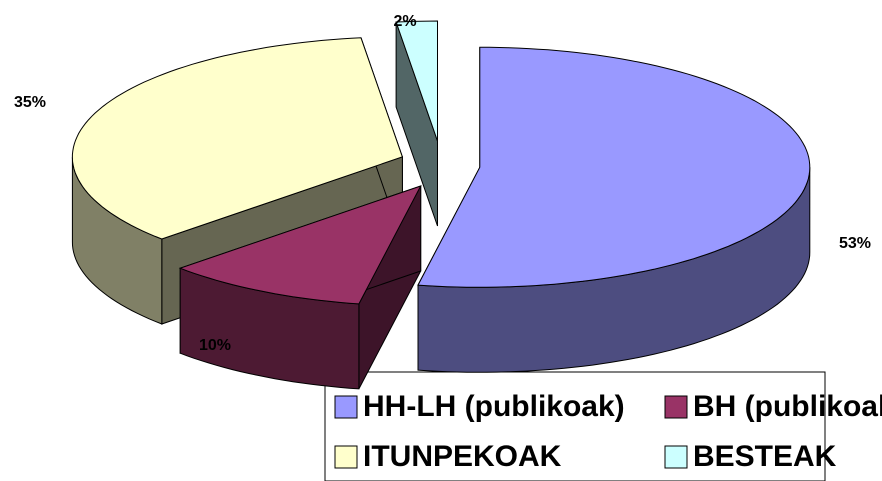 This screenshot has width=882, height=481. I want to click on legend-label: BESTEAK, so click(765, 456).